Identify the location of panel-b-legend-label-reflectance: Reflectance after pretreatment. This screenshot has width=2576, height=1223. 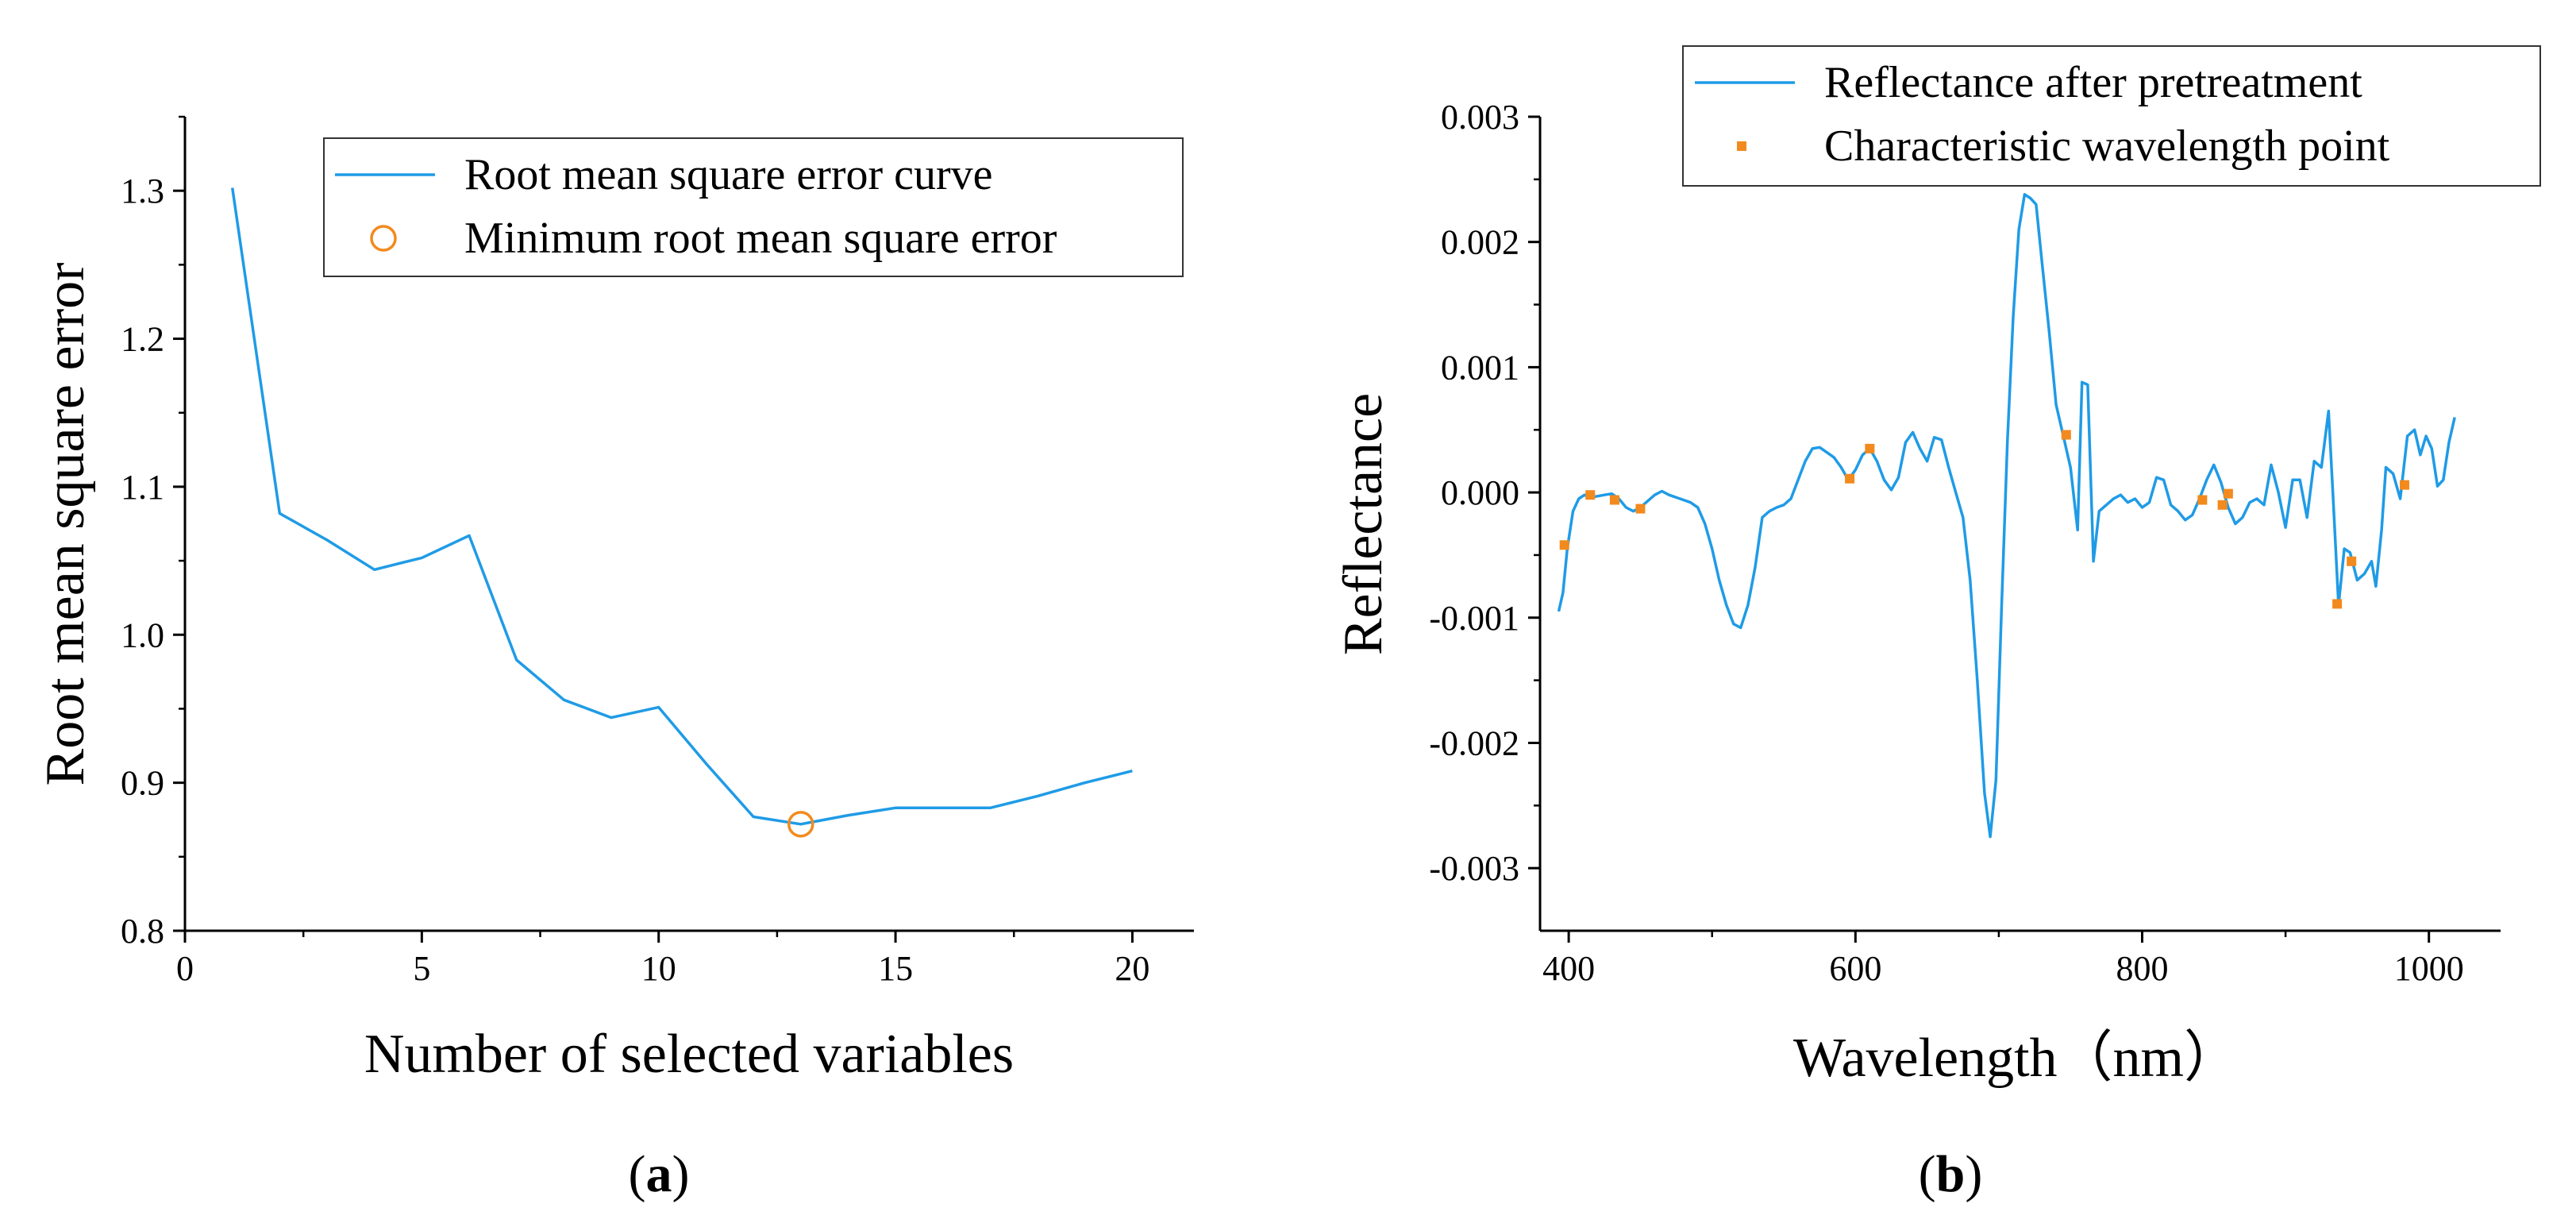
(2093, 82).